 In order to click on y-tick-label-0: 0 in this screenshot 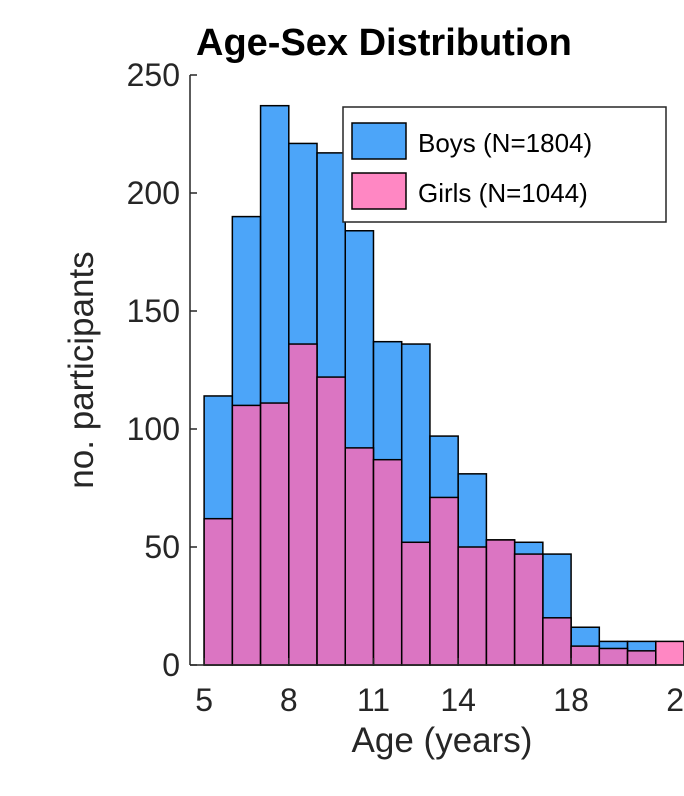, I will do `click(171, 665)`.